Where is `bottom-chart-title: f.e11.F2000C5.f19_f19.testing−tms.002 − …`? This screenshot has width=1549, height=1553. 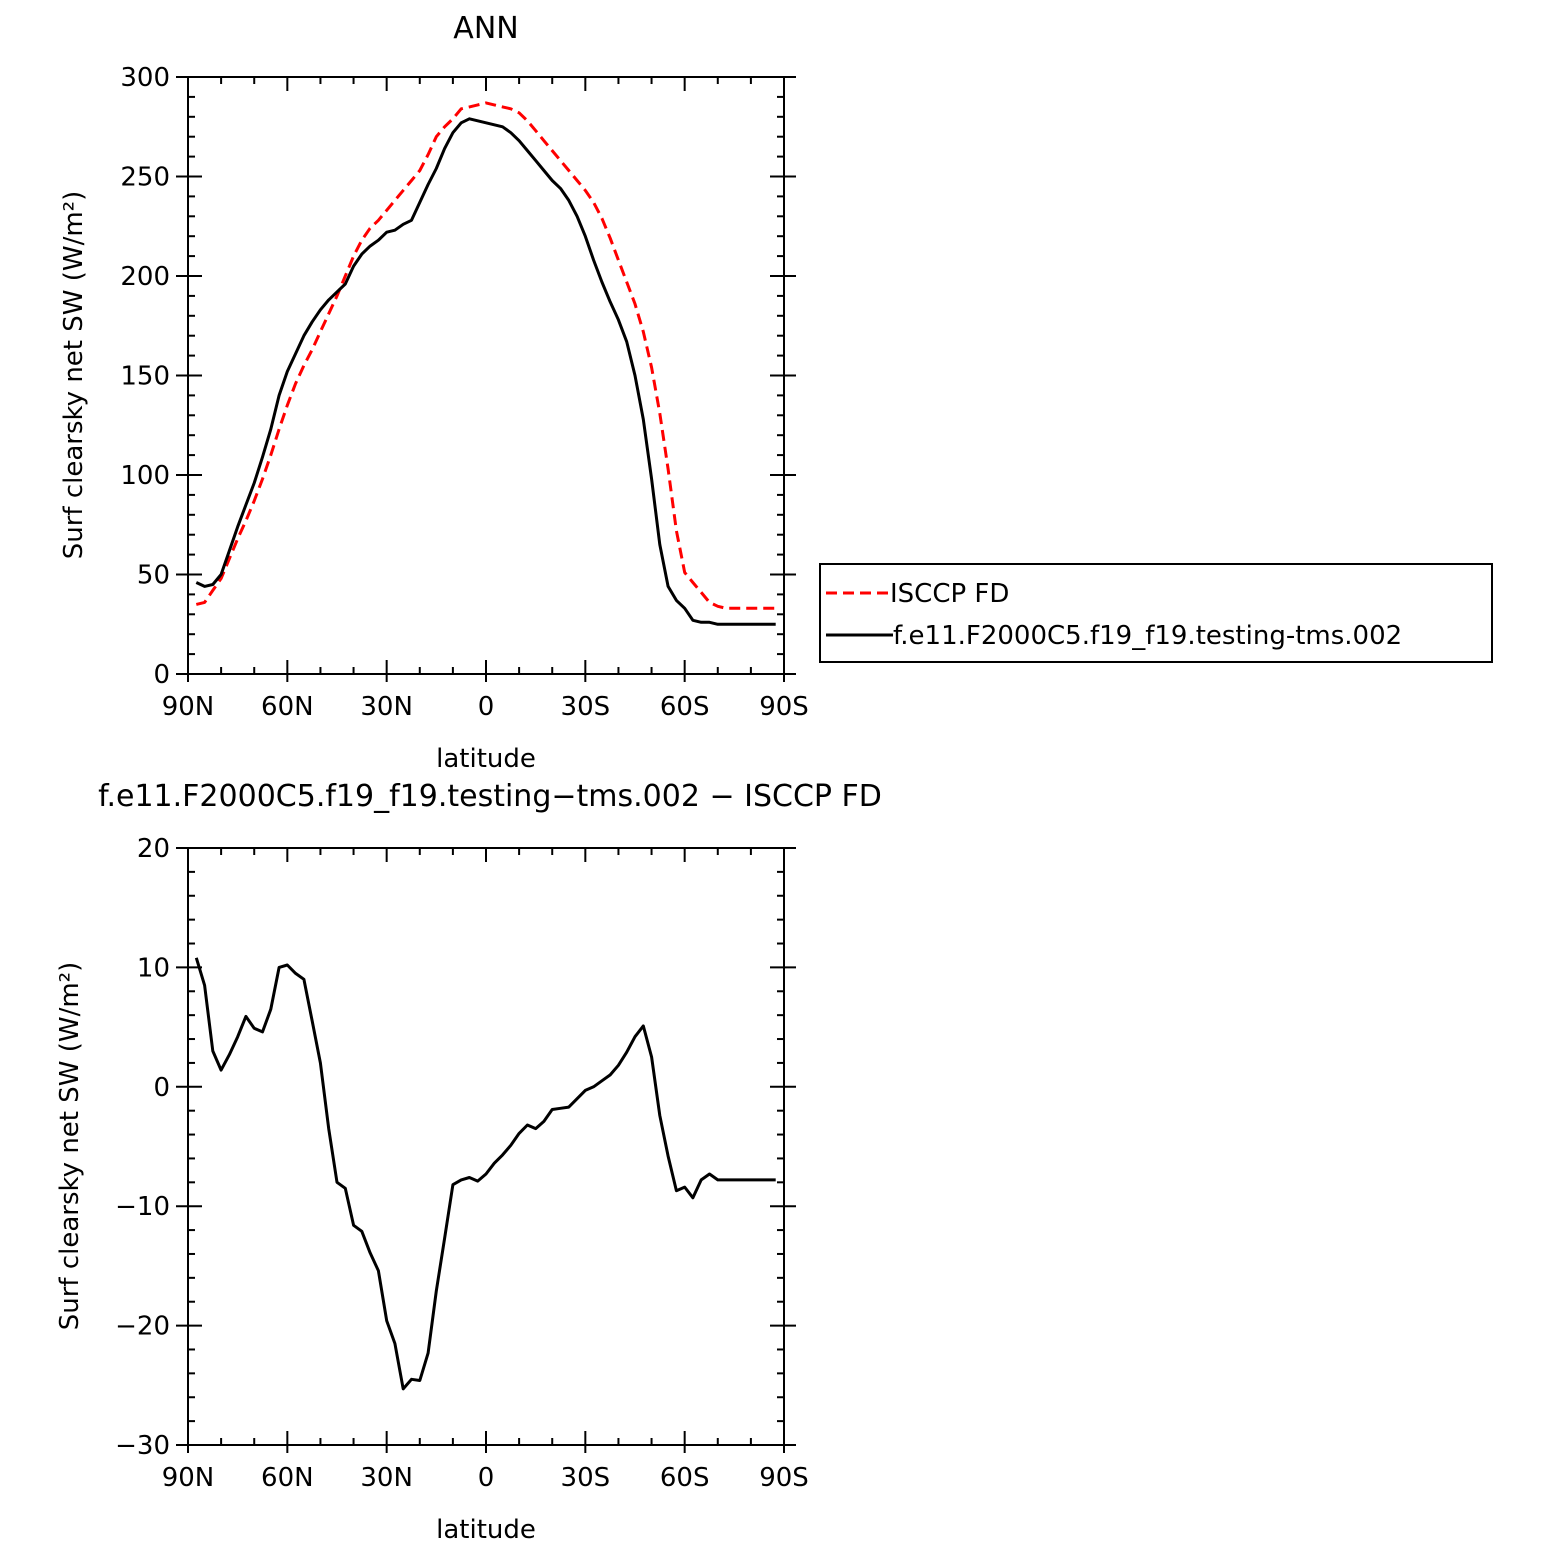
bottom-chart-title: f.e11.F2000C5.f19_f19.testing−tms.002 − … is located at coordinates (490, 796).